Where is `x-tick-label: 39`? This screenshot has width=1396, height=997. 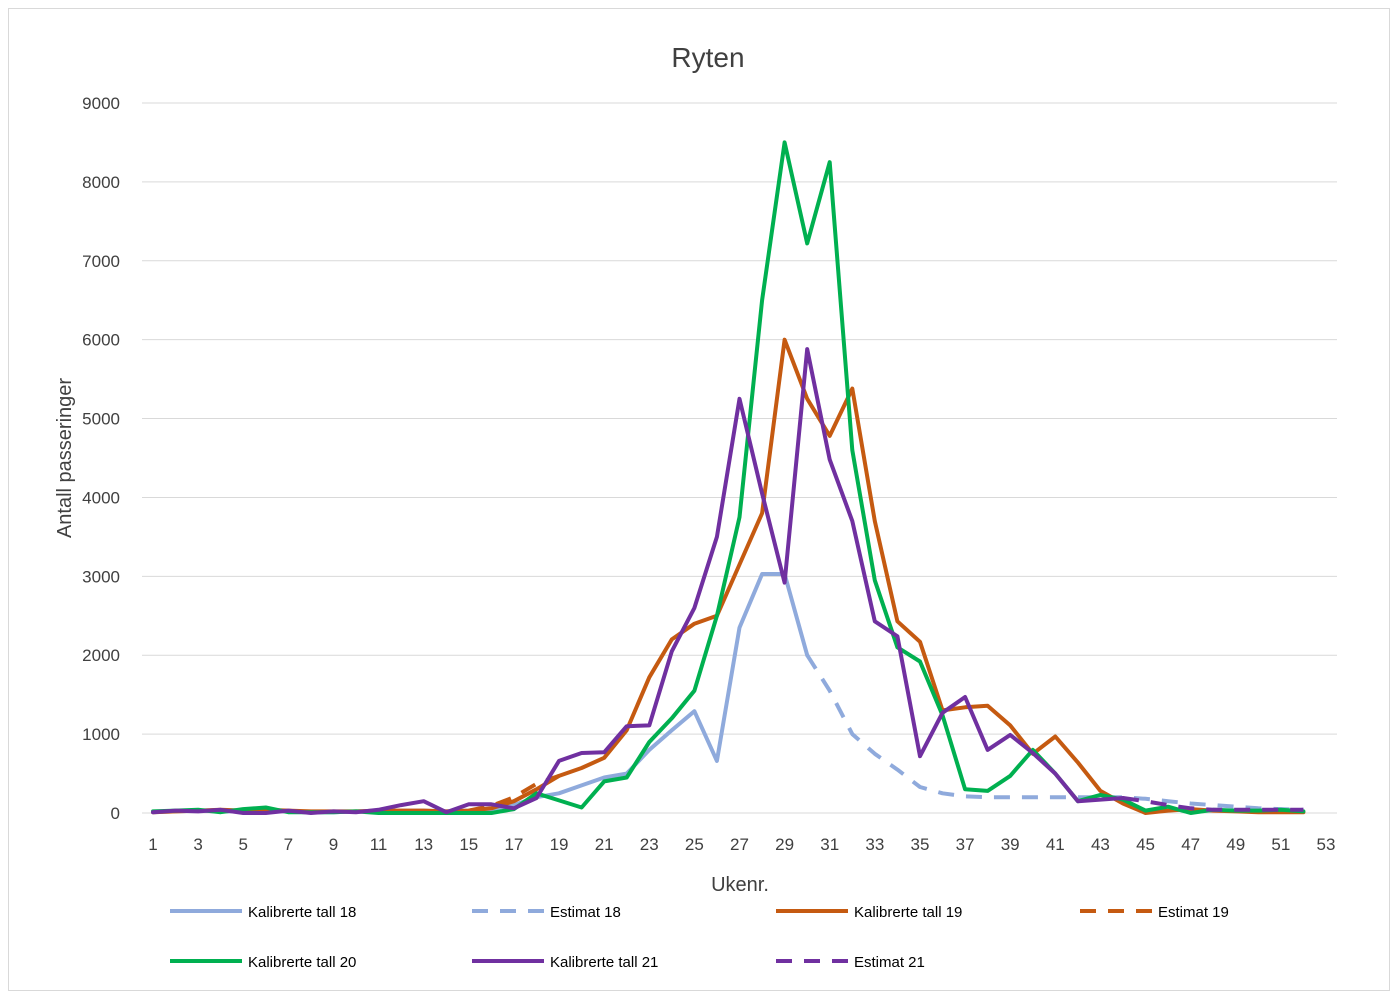
x-tick-label: 39 is located at coordinates (1010, 844).